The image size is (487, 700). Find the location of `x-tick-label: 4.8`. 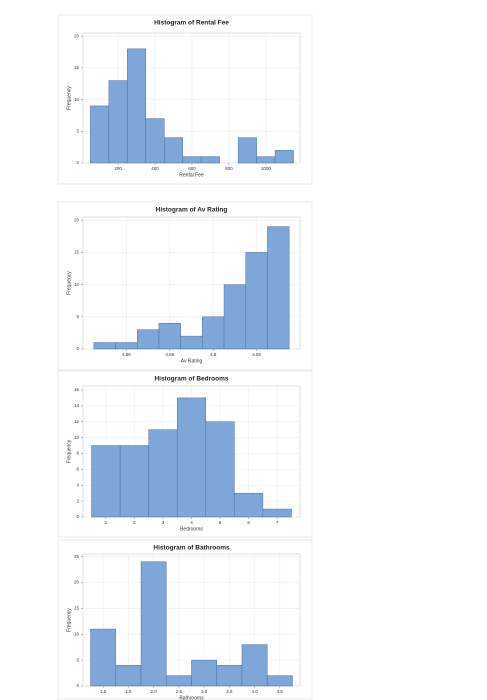

x-tick-label: 4.8 is located at coordinates (213, 354).